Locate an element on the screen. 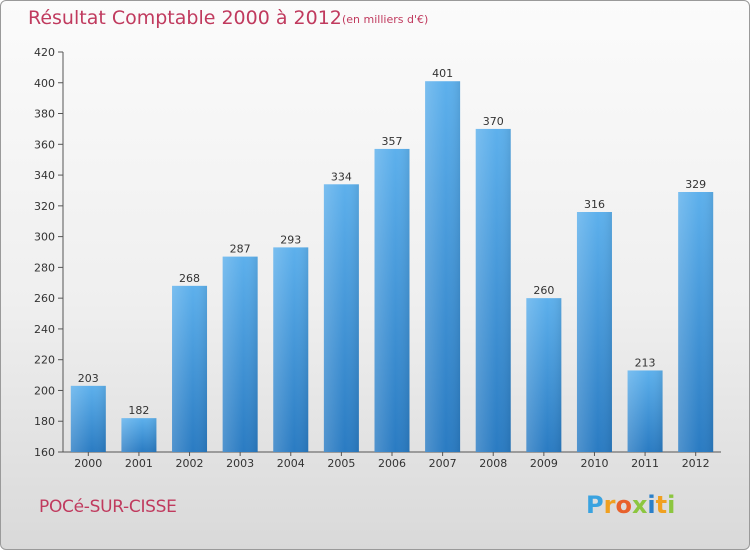 The height and width of the screenshot is (550, 750). y-tick-label: 380 is located at coordinates (44, 114).